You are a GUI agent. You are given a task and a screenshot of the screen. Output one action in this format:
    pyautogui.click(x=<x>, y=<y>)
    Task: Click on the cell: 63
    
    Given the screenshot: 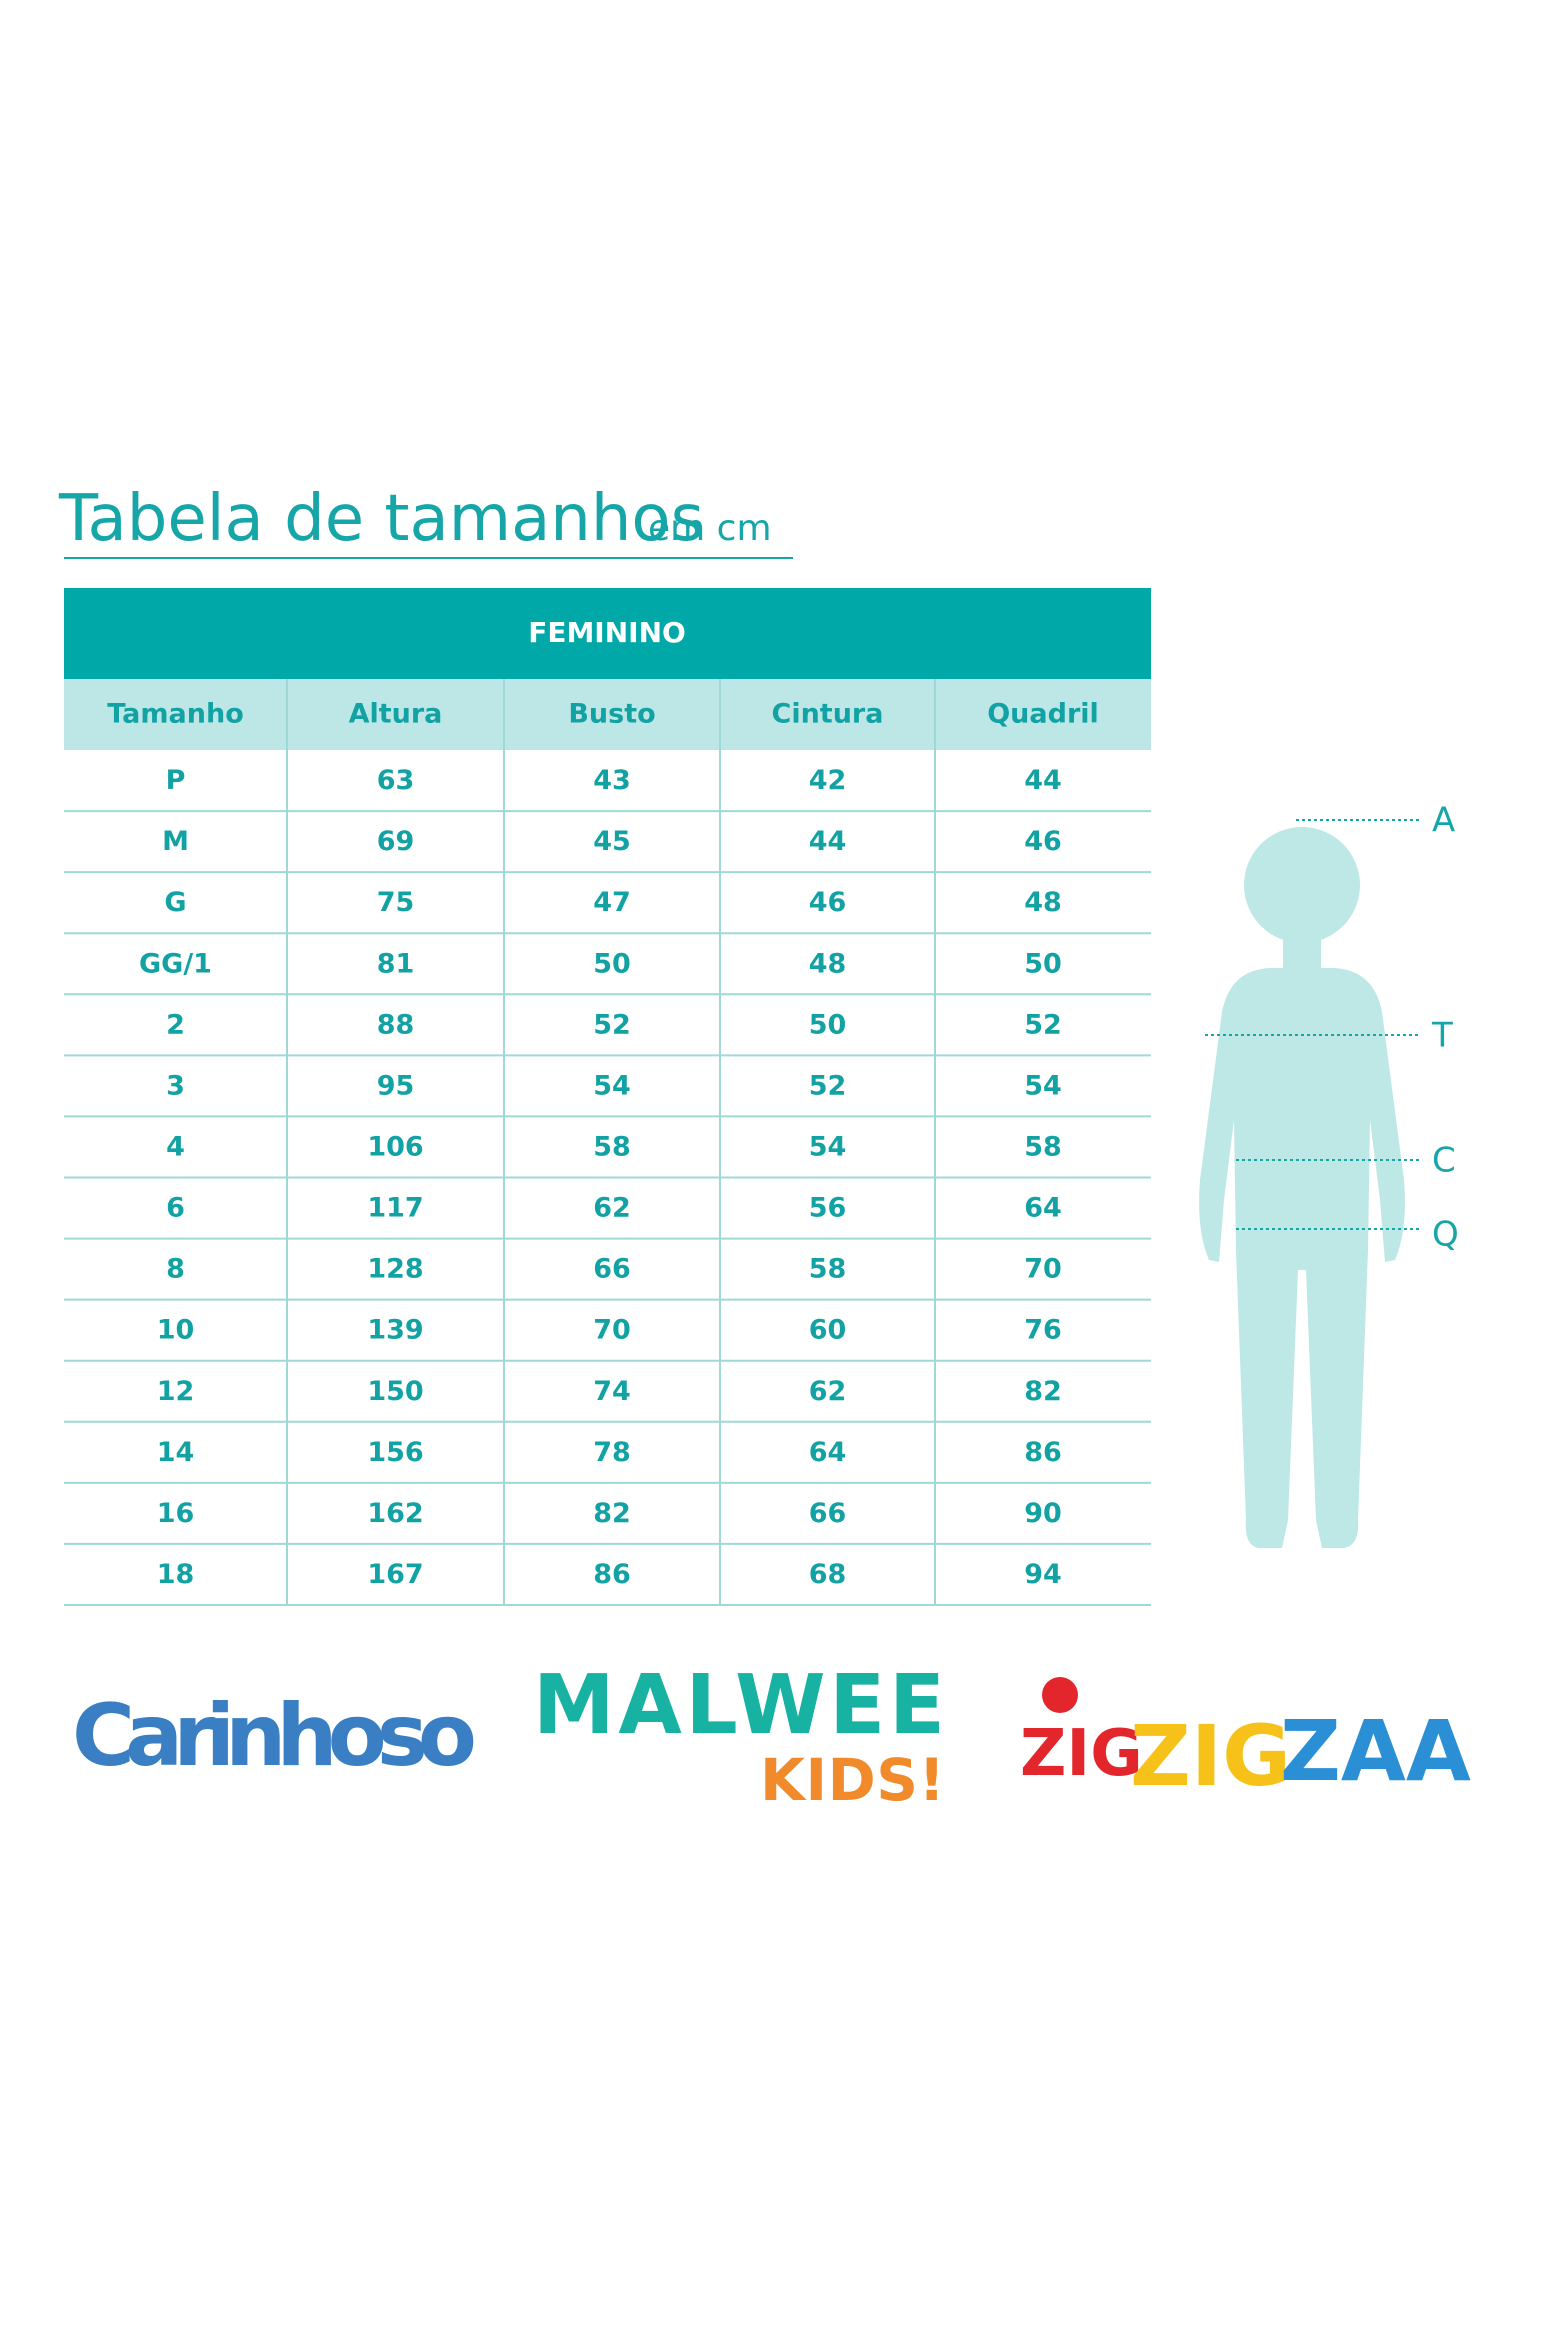 What is the action you would take?
    pyautogui.click(x=396, y=780)
    